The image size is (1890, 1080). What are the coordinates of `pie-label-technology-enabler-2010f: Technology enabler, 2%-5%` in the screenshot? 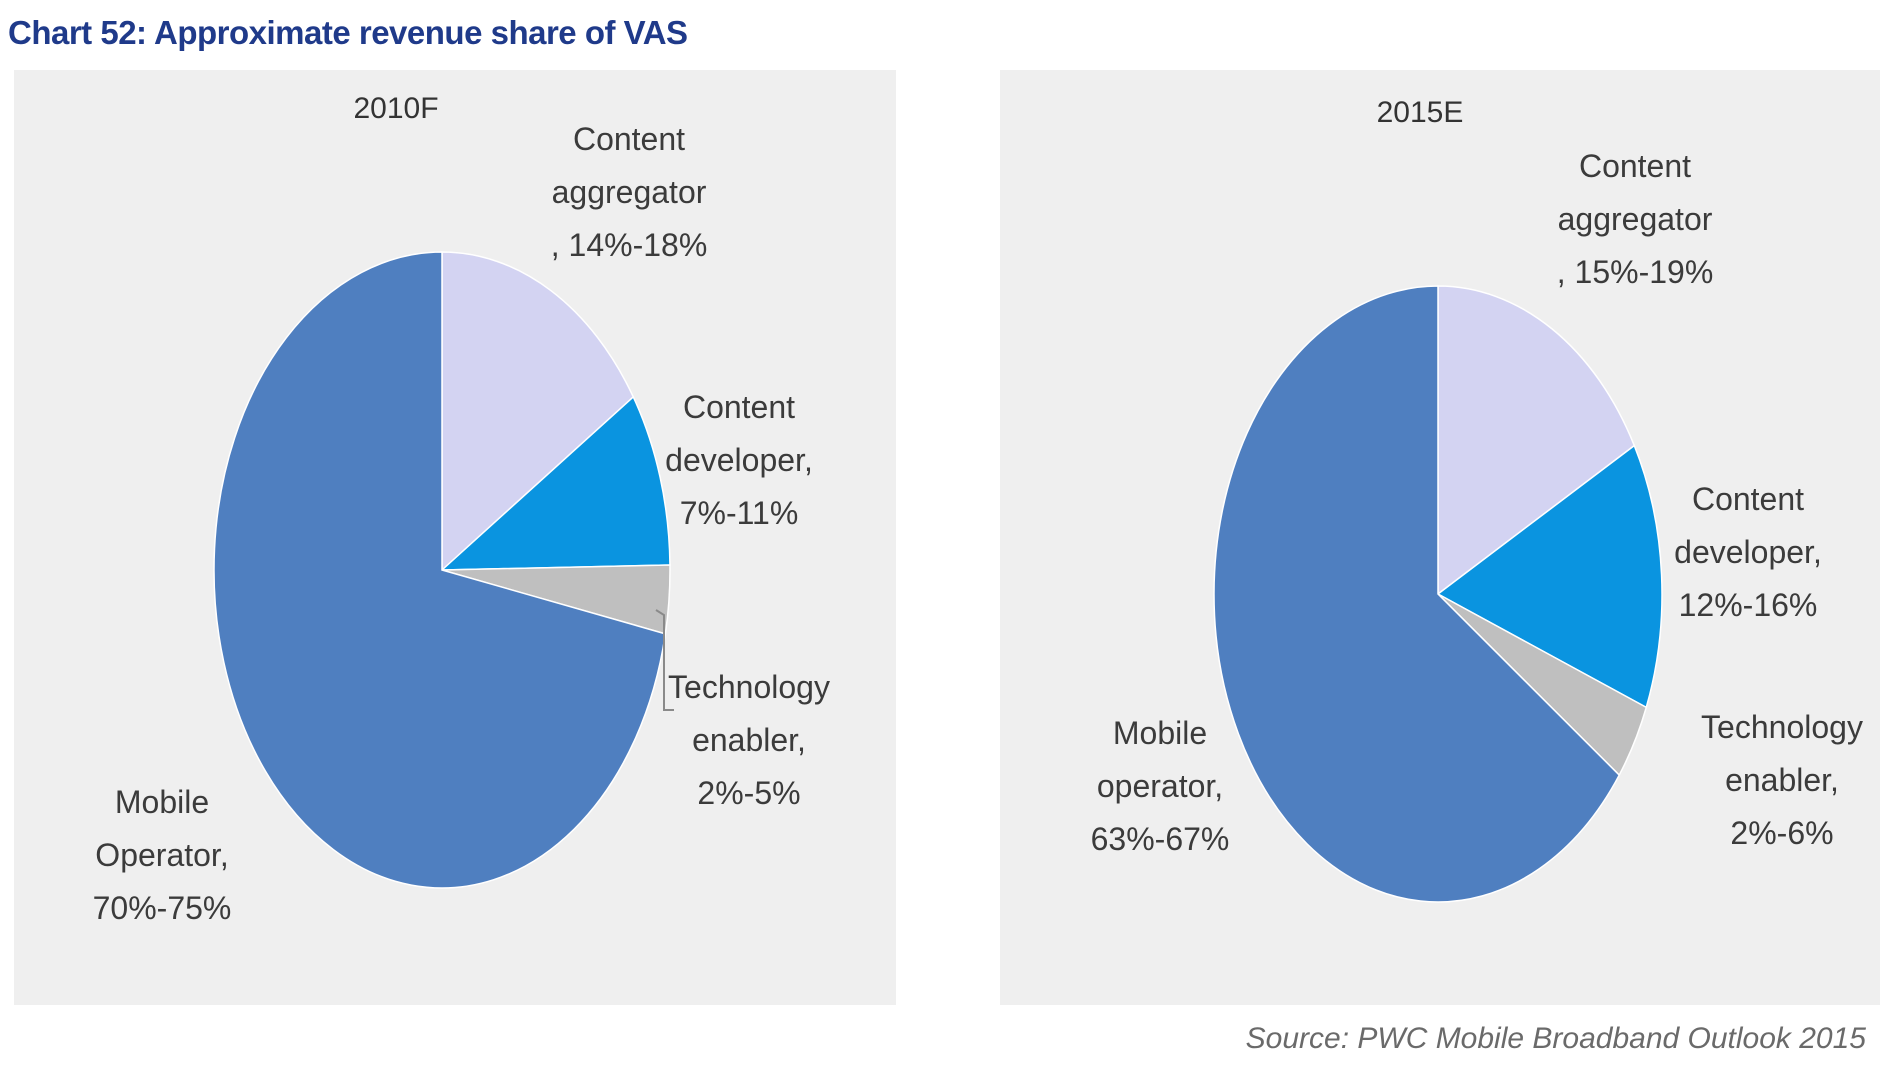 It's located at (749, 740).